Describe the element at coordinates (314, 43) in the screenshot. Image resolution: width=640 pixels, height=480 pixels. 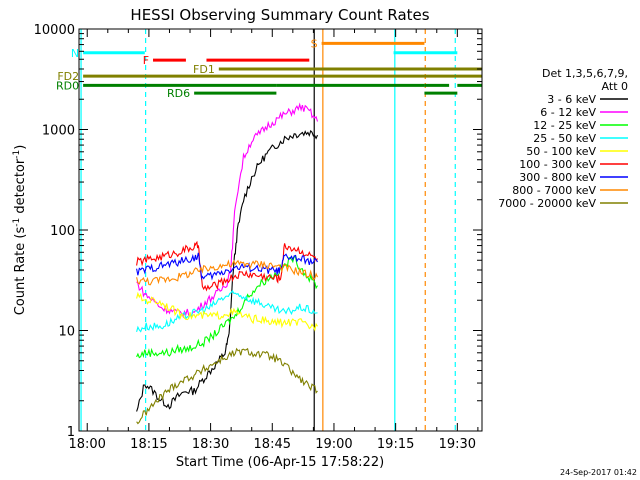
I see `flag-label-s: S` at that location.